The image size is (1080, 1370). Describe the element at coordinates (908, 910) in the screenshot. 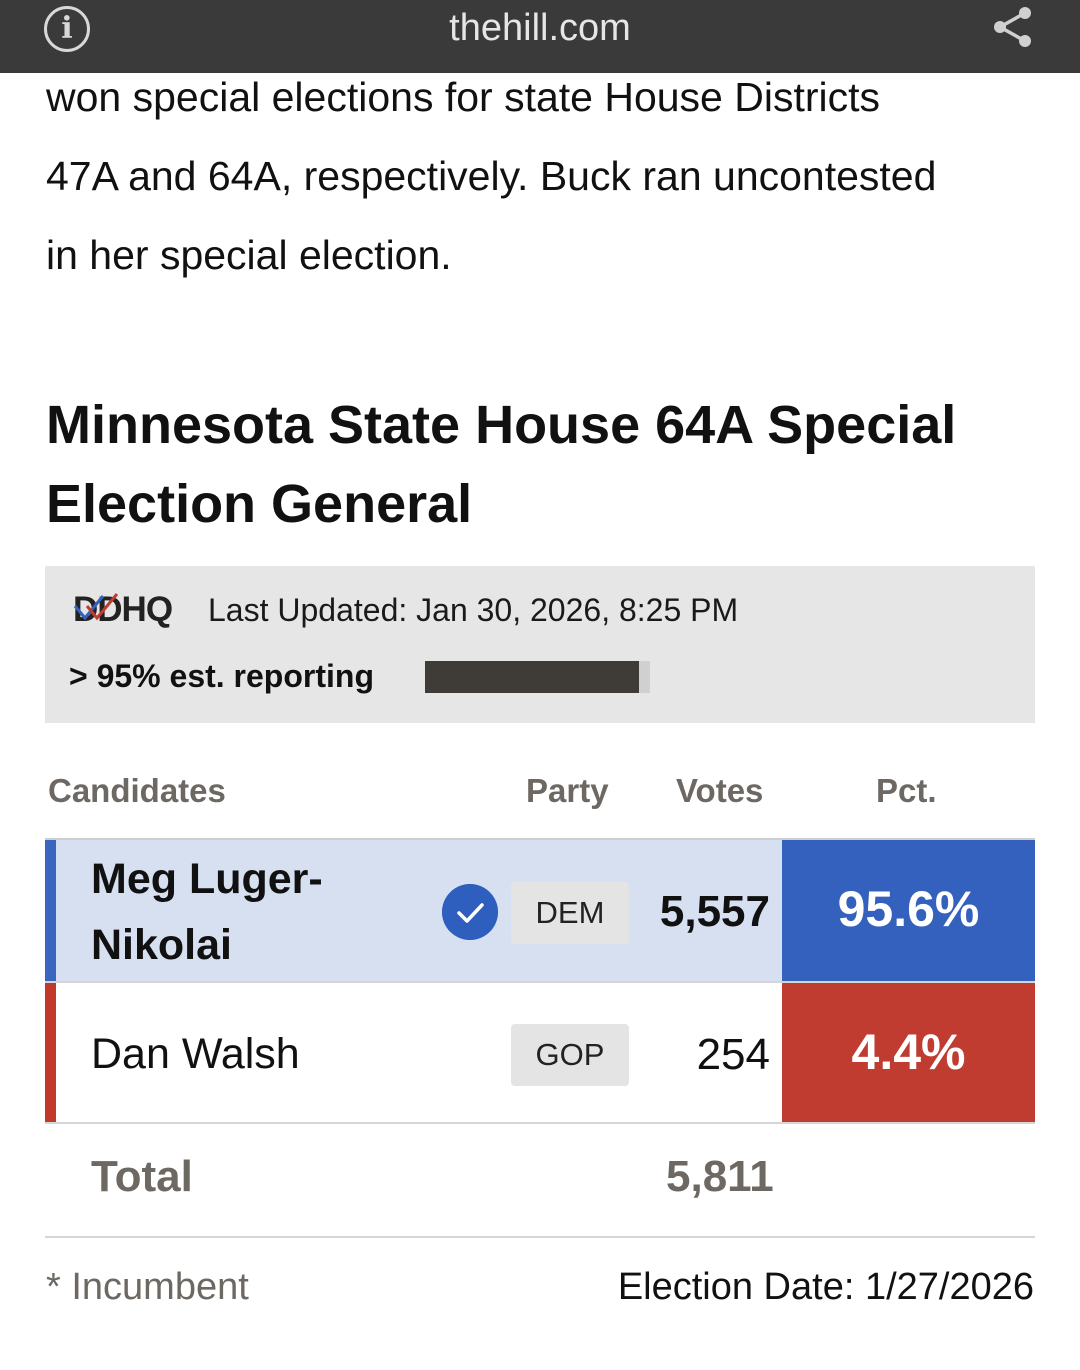

I see `vote-percentage: 95.6%` at that location.